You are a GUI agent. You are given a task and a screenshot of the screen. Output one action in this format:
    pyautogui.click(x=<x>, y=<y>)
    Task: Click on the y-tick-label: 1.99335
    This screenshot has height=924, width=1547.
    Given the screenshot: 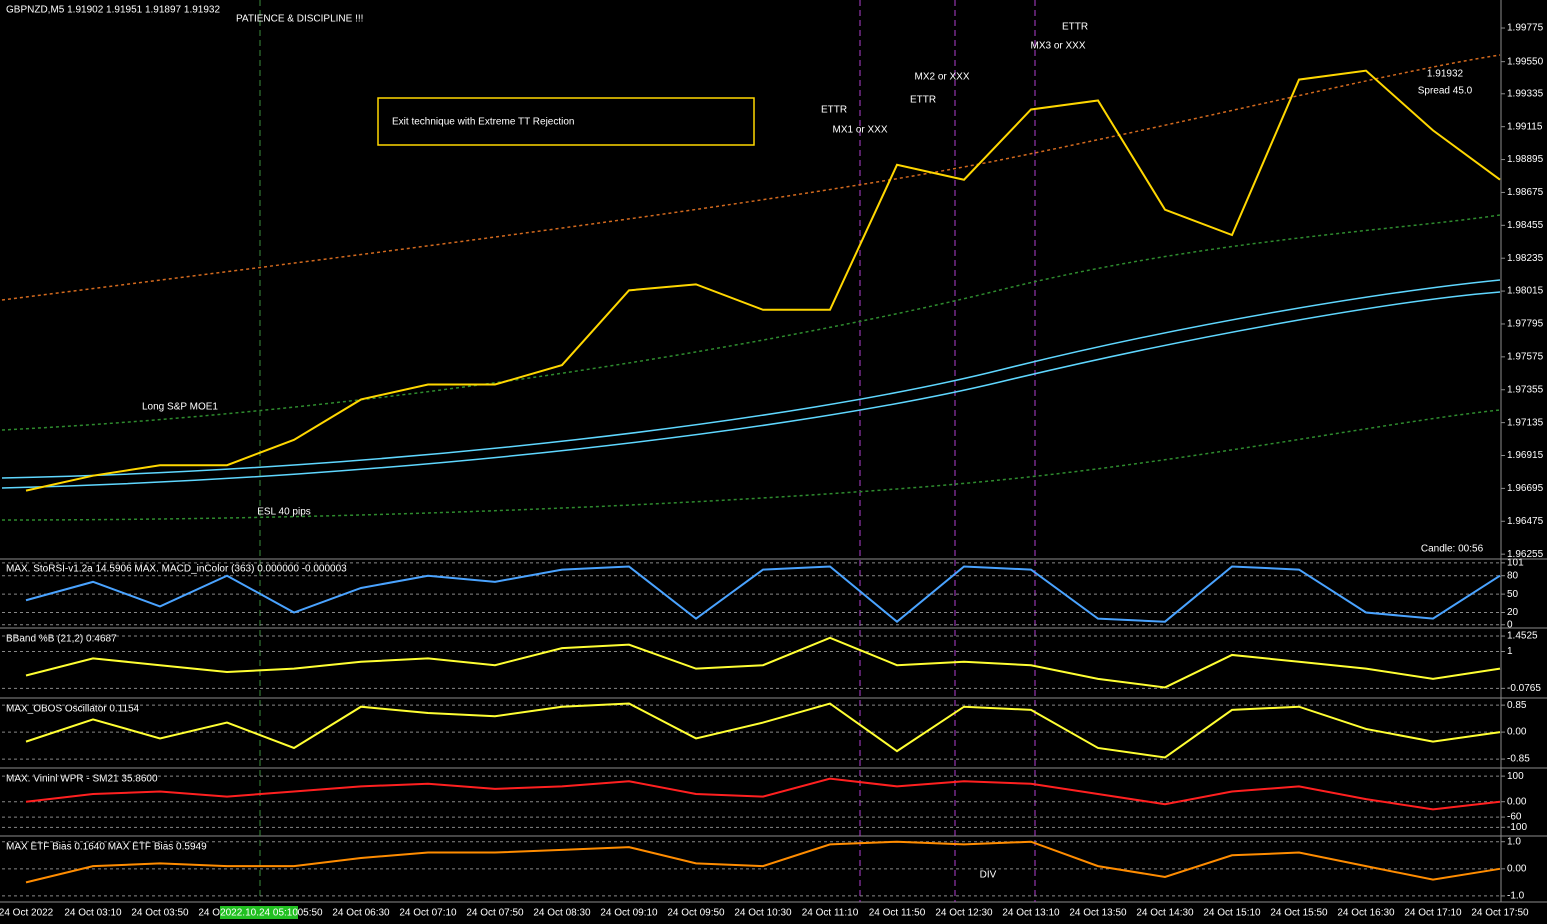 What is the action you would take?
    pyautogui.click(x=1525, y=93)
    